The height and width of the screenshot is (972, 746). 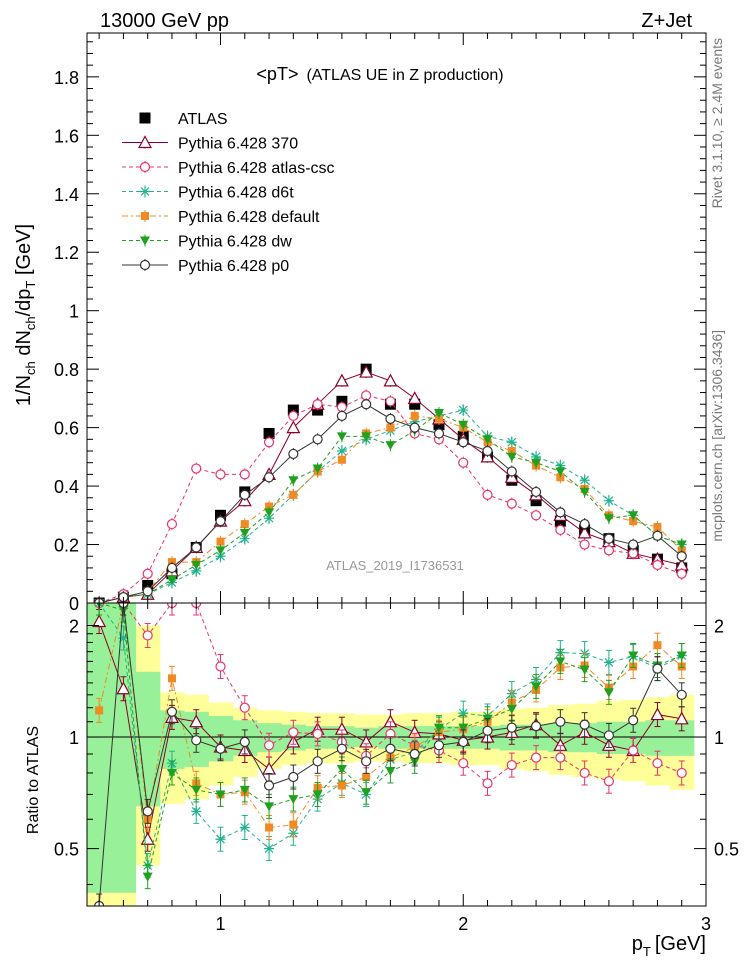 I want to click on legend-marker-dw, so click(x=145, y=241).